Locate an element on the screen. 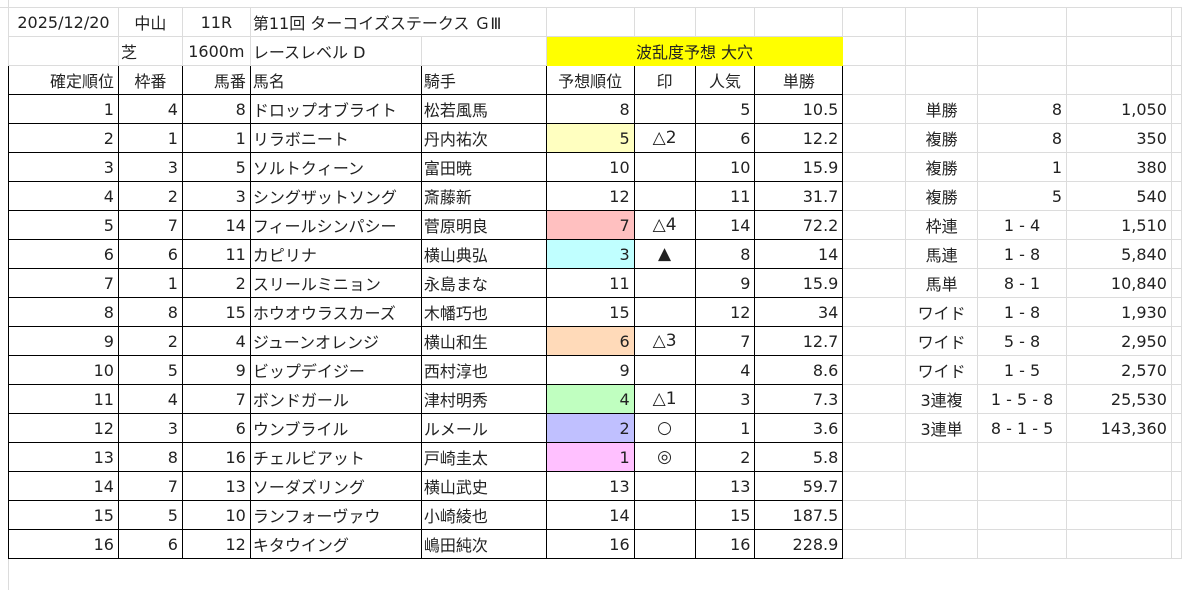 Image resolution: width=1182 pixels, height=590 pixels. horse-name: シングザットソング is located at coordinates (335, 196).